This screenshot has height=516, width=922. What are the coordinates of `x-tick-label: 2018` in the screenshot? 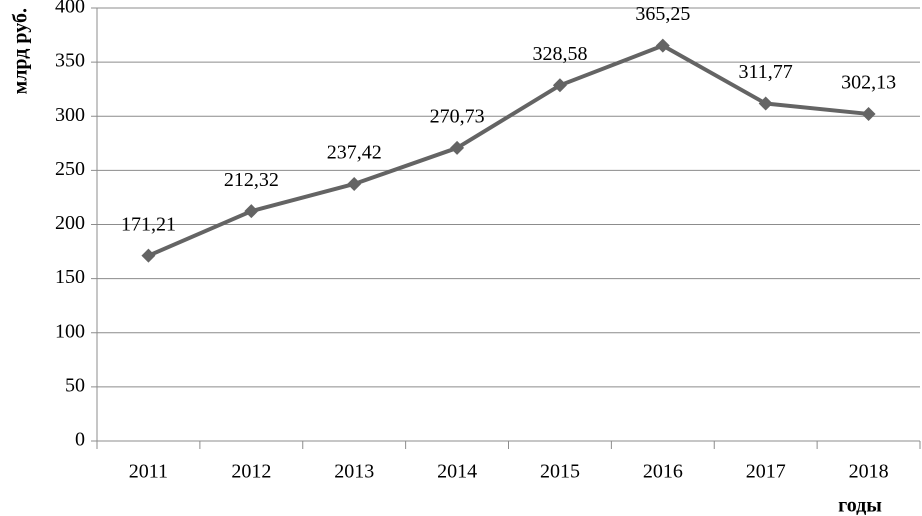 It's located at (869, 472).